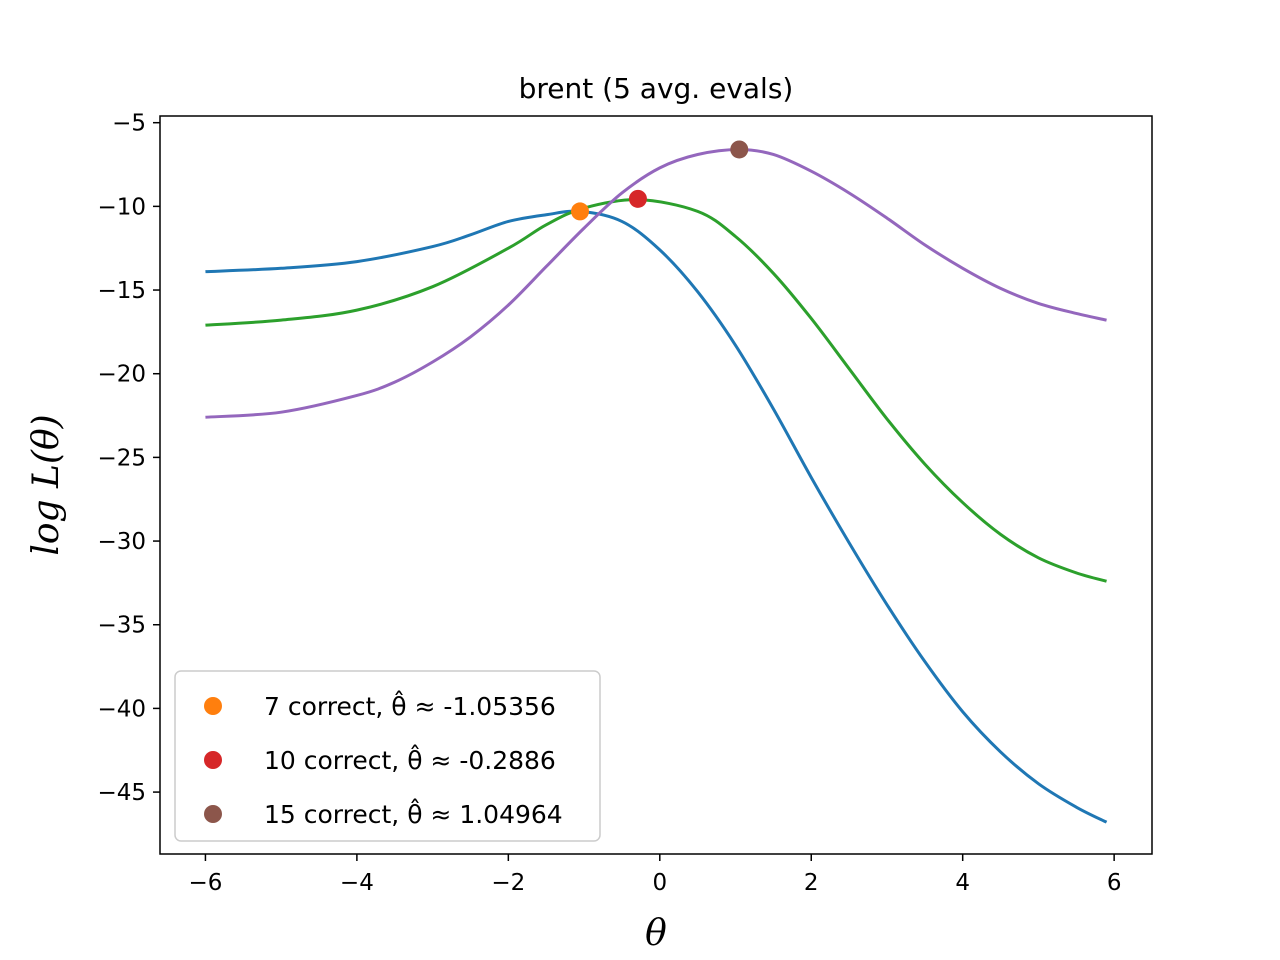  What do you see at coordinates (357, 883) in the screenshot?
I see `x-tick-label: −4` at bounding box center [357, 883].